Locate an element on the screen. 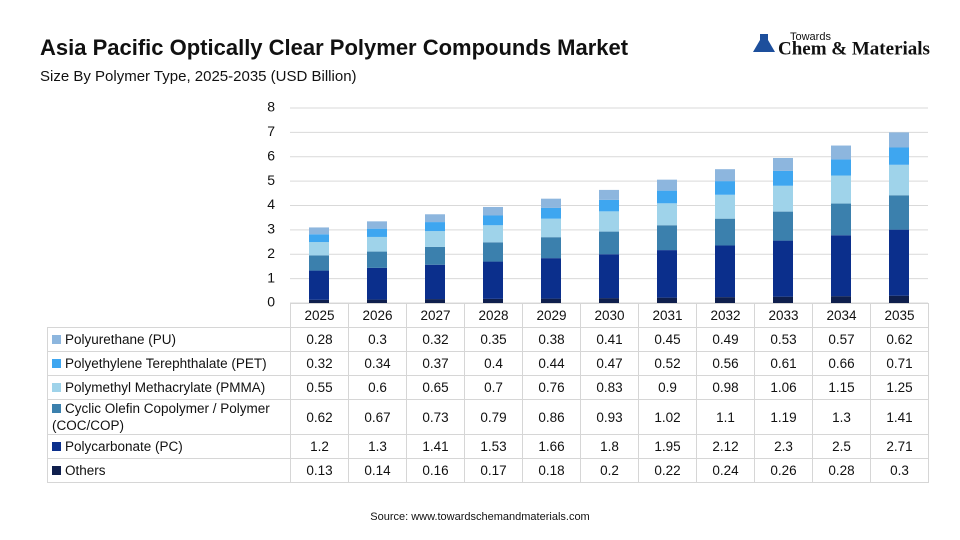  y-tick-label: 5 is located at coordinates (271, 180).